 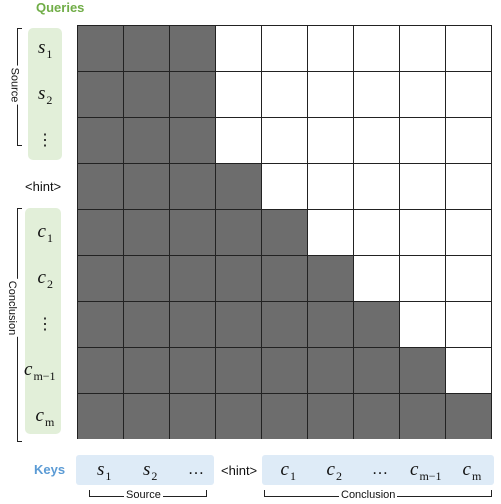 What do you see at coordinates (100, 94) in the screenshot?
I see `mask-cell-r2-c1` at bounding box center [100, 94].